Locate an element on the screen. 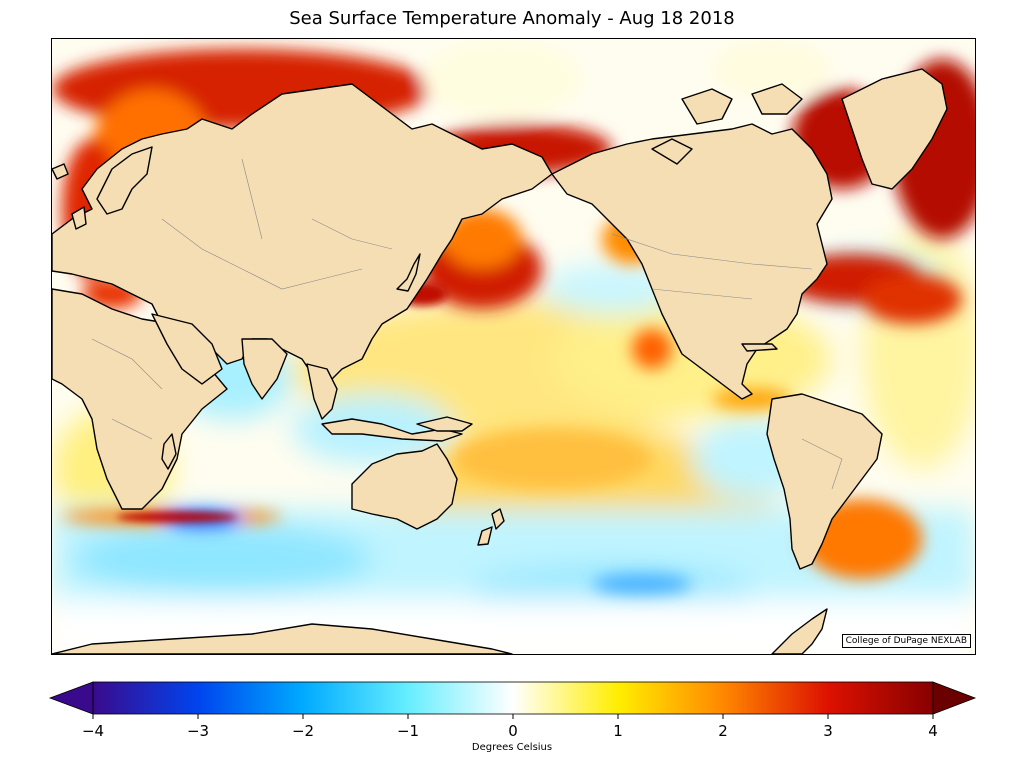 This screenshot has width=1024, height=768. antarctic-peninsula is located at coordinates (799, 631).